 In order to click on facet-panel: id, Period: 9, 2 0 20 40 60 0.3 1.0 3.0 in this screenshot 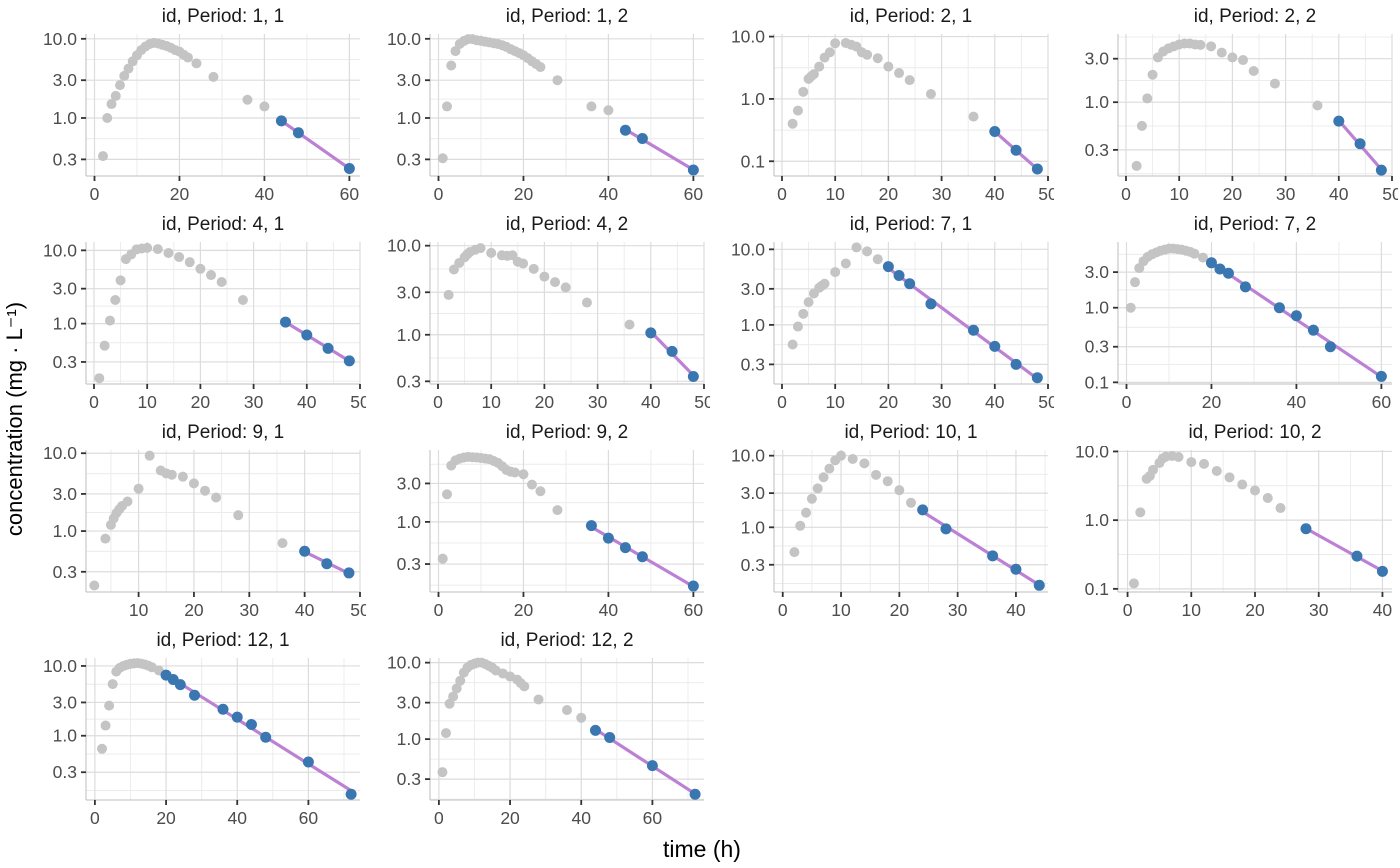, I will do `click(542, 523)`.